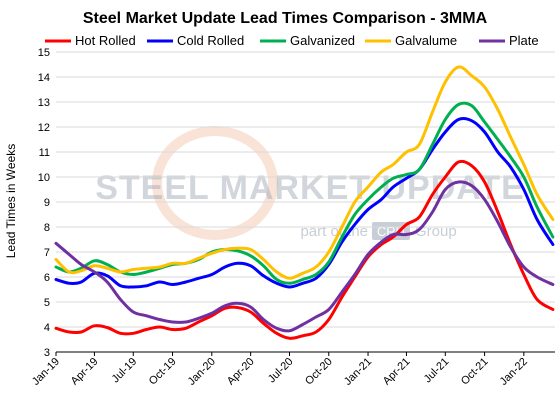 The width and height of the screenshot is (560, 410). Describe the element at coordinates (163, 372) in the screenshot. I see `x-tick-label: Oct-19` at that location.